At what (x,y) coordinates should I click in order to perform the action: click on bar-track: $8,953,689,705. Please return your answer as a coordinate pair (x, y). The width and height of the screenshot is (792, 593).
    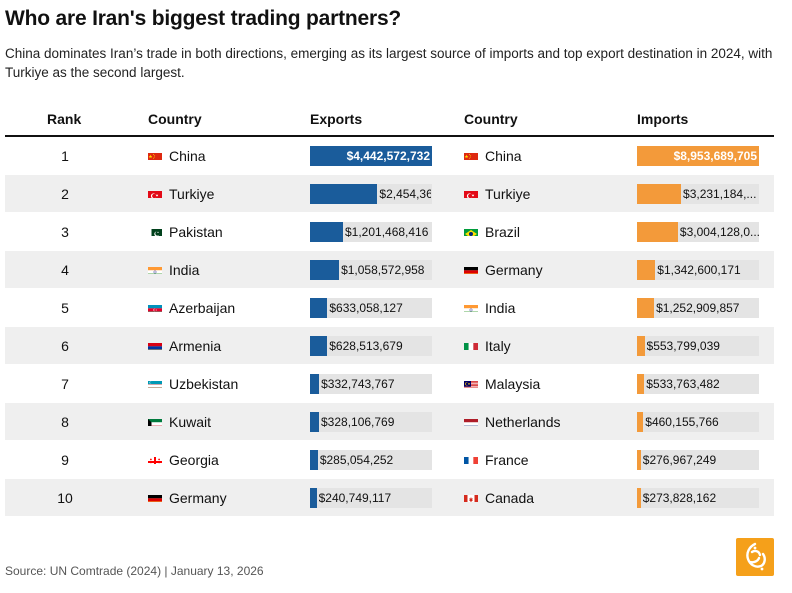
    Looking at the image, I should click on (698, 156).